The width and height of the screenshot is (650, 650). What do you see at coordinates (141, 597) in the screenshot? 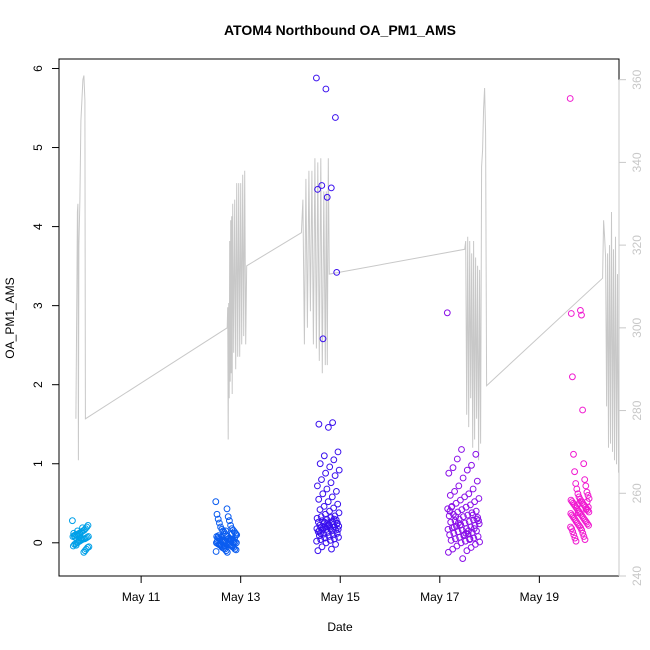
I see `x-tick-label: May 11` at bounding box center [141, 597].